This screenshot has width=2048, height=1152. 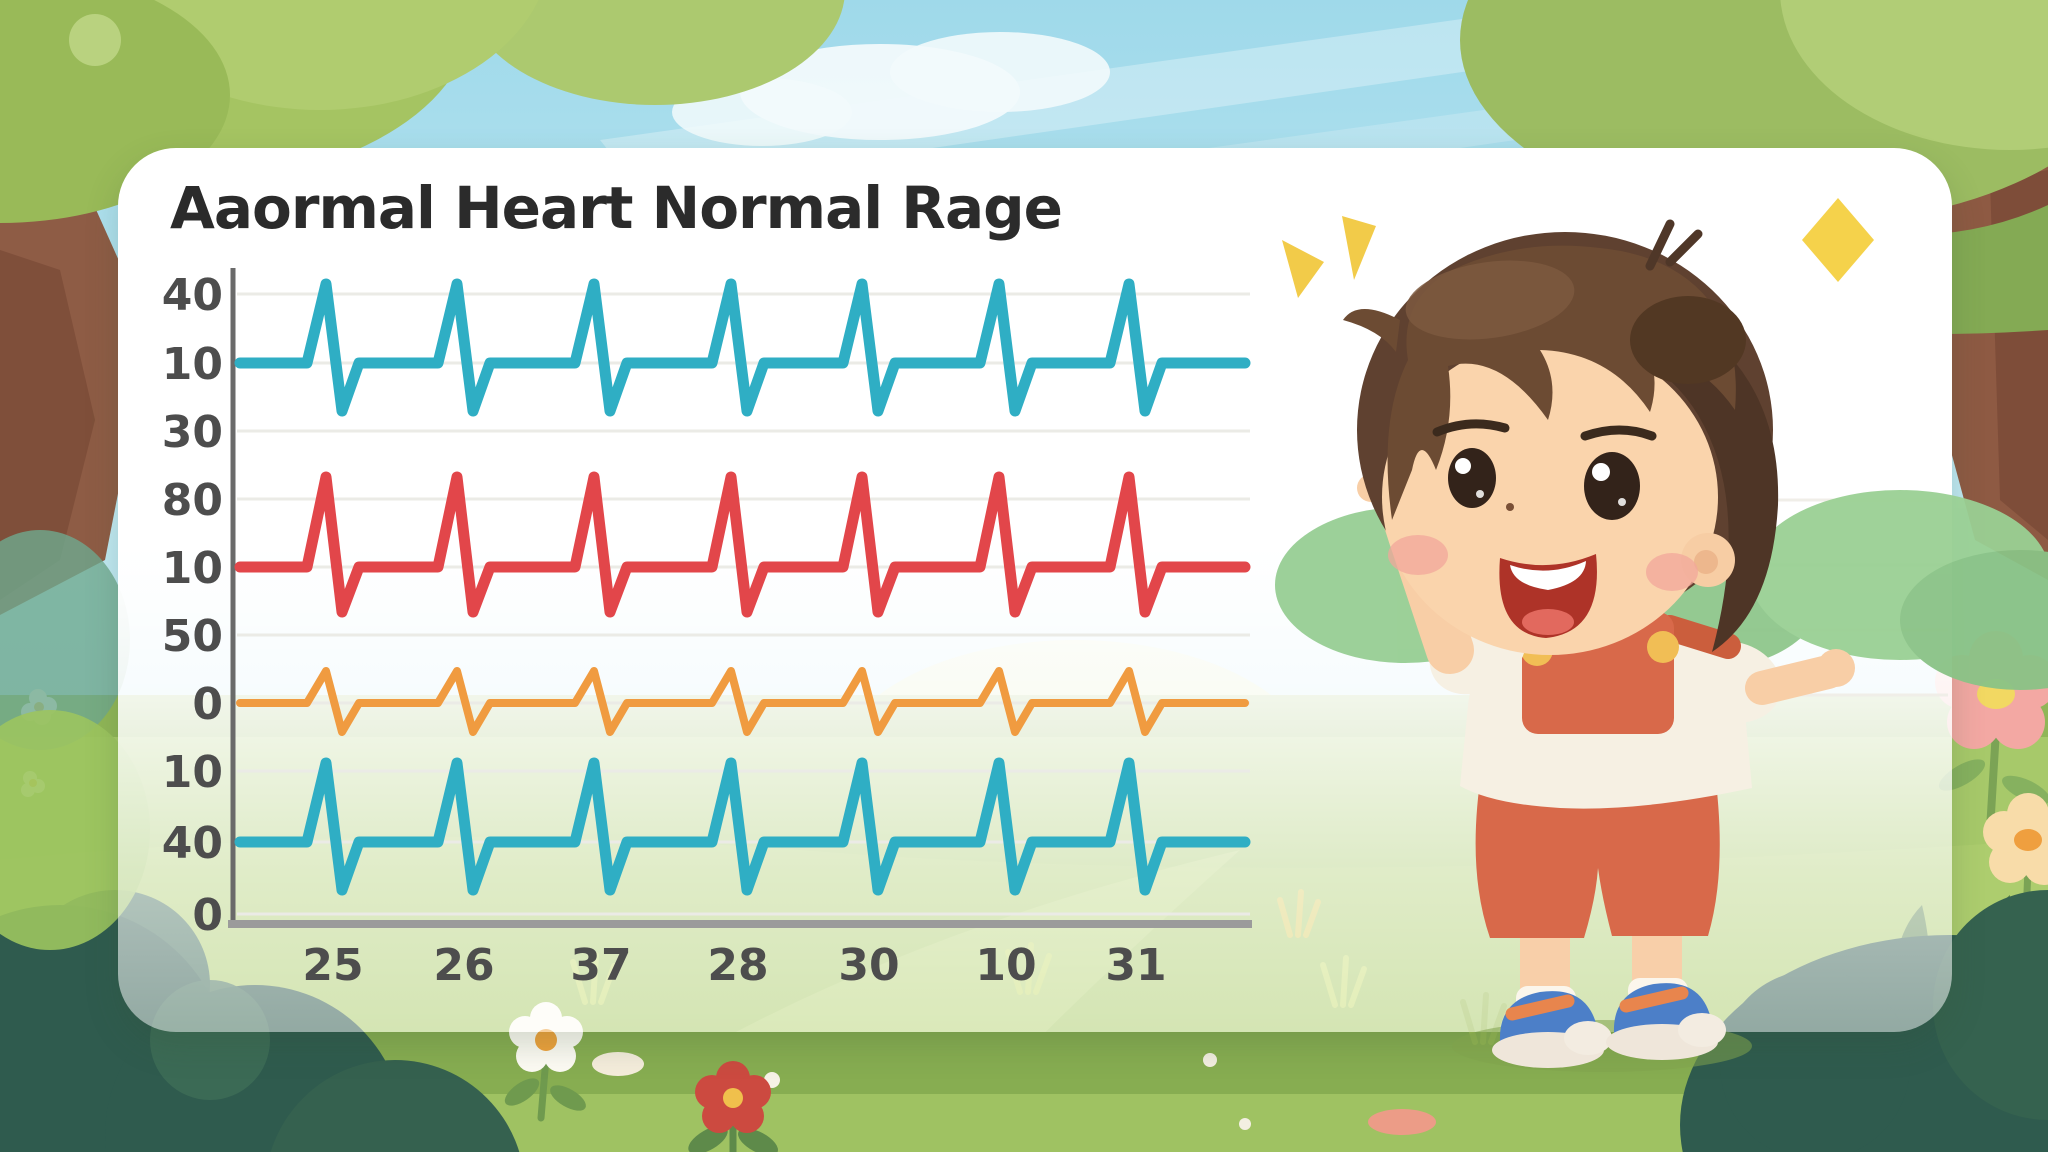 I want to click on x-tick-label: 25, so click(x=332, y=965).